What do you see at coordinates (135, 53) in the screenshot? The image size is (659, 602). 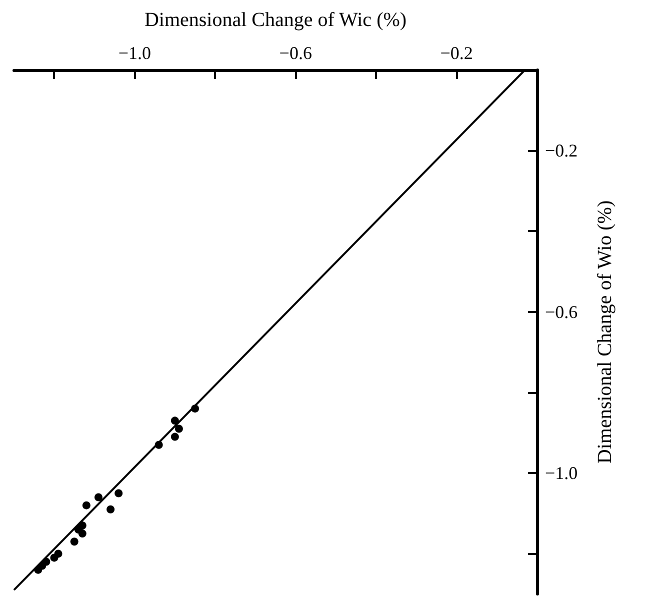 I see `x-tick-label: −1.0` at bounding box center [135, 53].